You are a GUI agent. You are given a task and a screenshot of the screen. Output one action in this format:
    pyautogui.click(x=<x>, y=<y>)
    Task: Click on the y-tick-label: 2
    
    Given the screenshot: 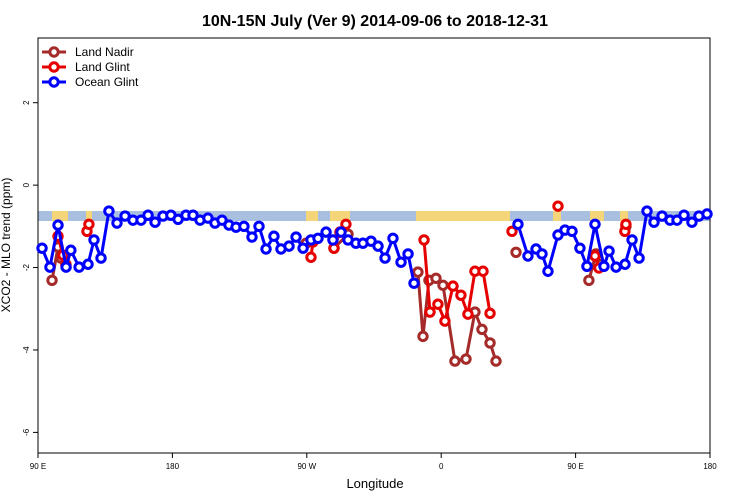 What is the action you would take?
    pyautogui.click(x=26, y=102)
    